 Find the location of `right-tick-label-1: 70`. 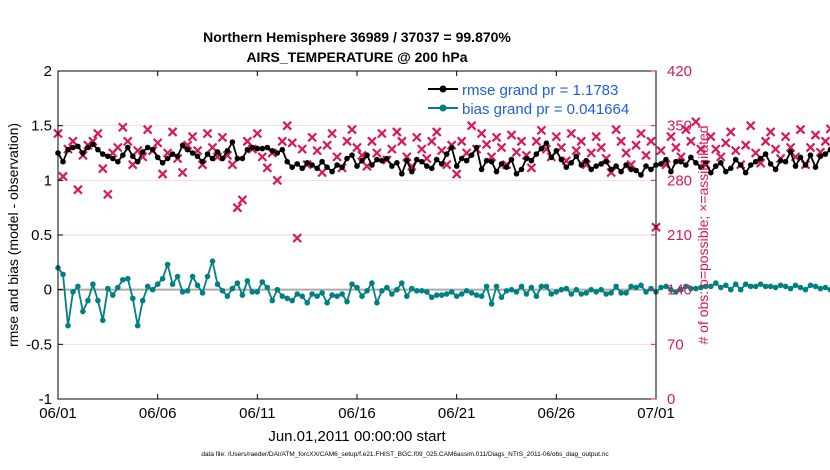

right-tick-label-1: 70 is located at coordinates (675, 344).